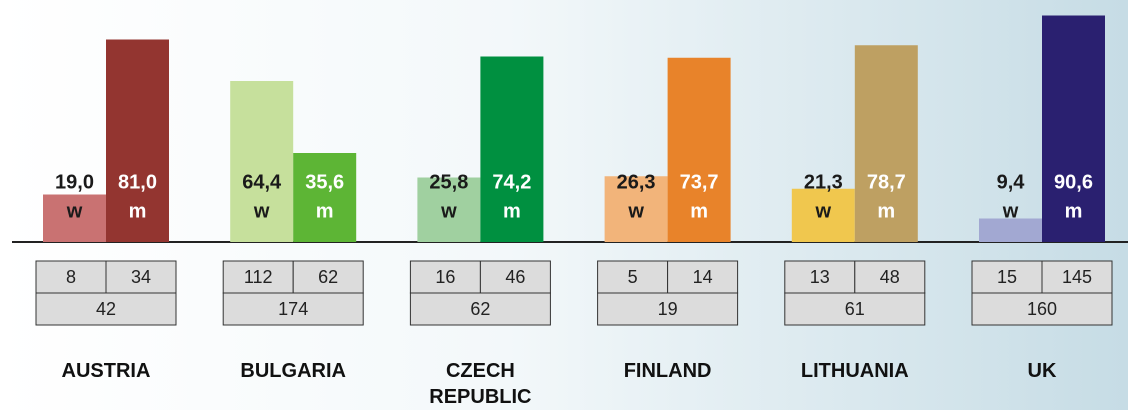 The height and width of the screenshot is (410, 1128). I want to click on total: 62, so click(480, 309).